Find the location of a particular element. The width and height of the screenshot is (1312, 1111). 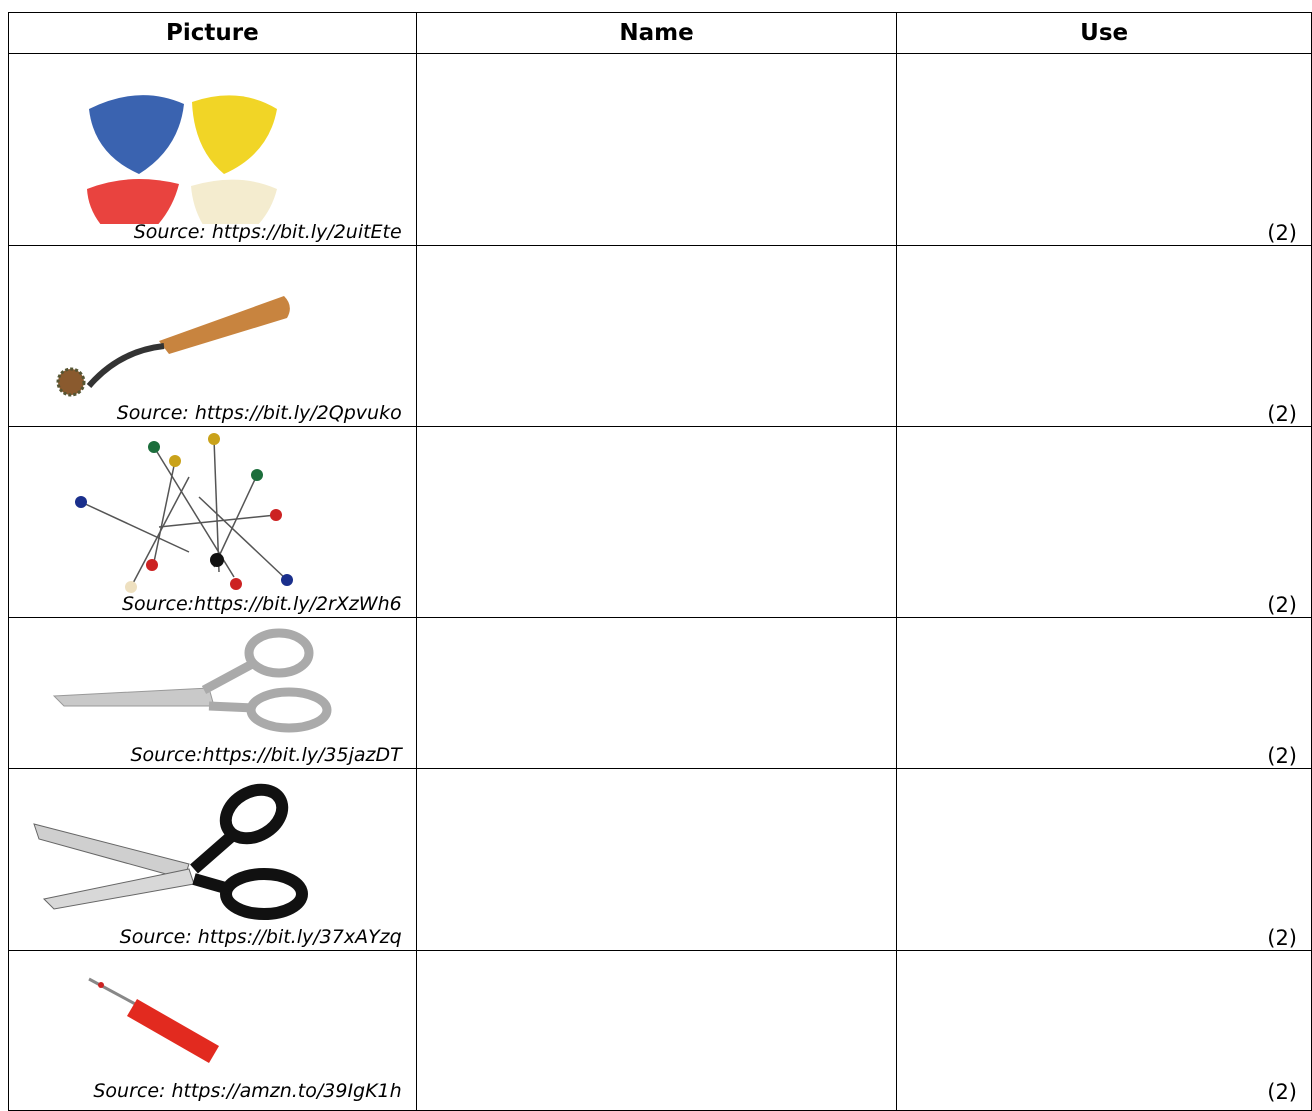

source-caption: Source:https://bit.ly/2rXzWh6 is located at coordinates (261, 604).